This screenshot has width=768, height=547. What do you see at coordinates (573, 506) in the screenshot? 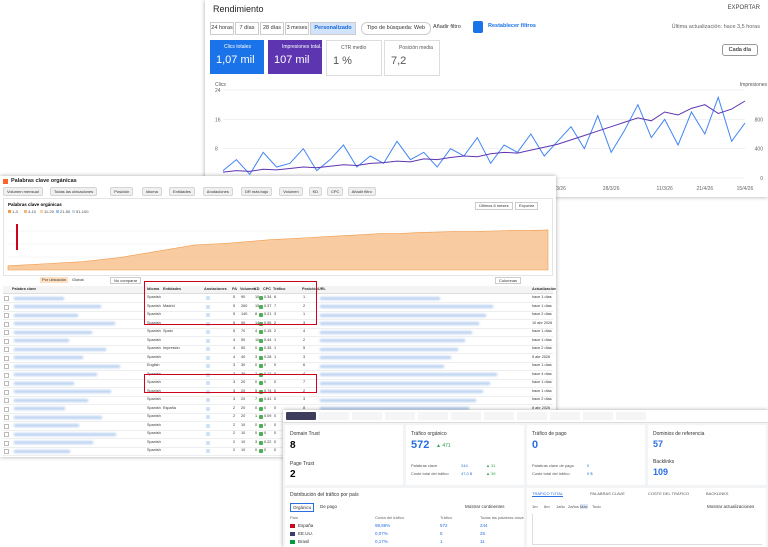
I see `period-button: 2años` at bounding box center [573, 506].